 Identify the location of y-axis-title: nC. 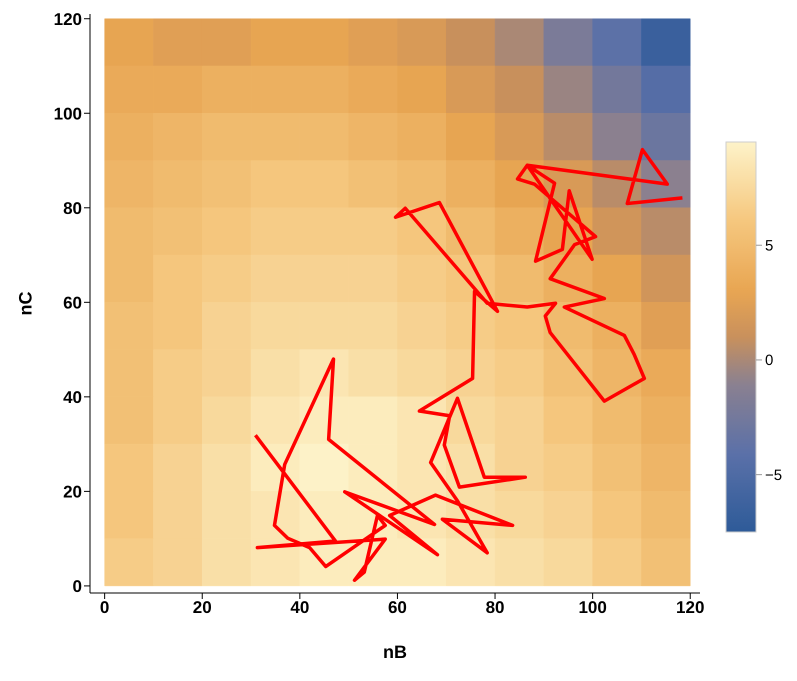
(25, 304).